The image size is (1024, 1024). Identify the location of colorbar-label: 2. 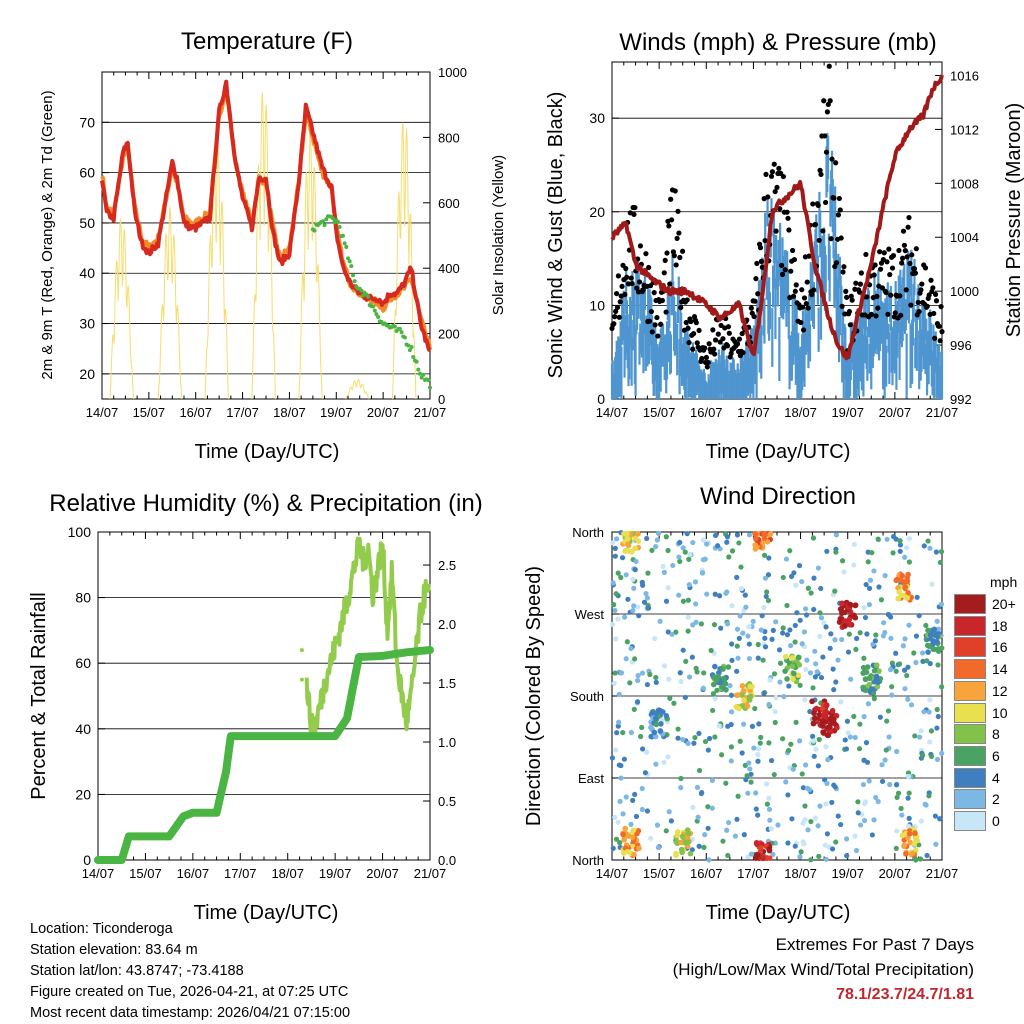
(996, 799).